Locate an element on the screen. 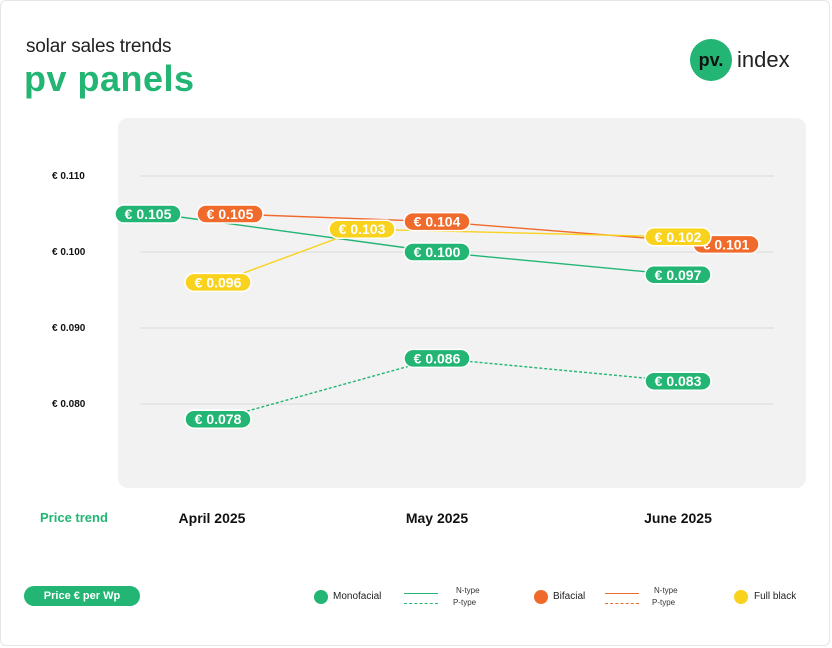  data-label: € 0.078 is located at coordinates (218, 419).